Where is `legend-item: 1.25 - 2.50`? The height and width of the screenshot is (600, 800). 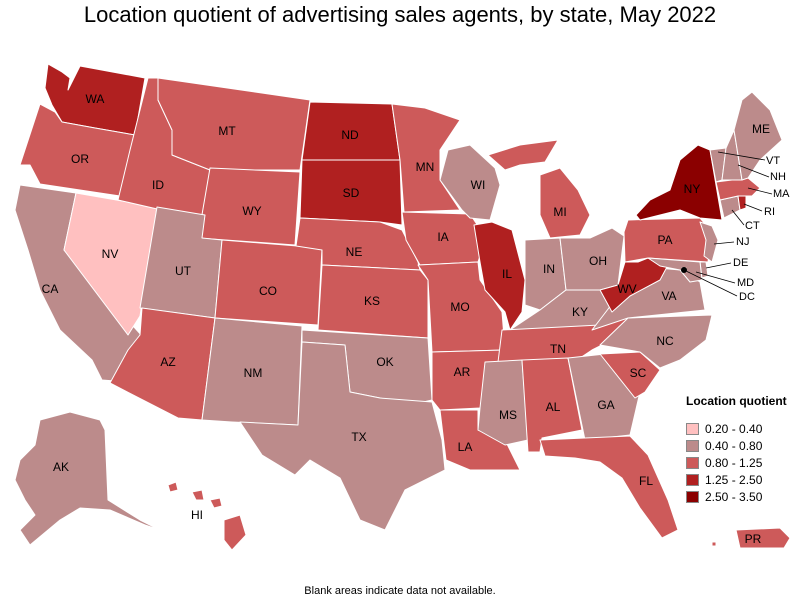
legend-item: 1.25 - 2.50 is located at coordinates (741, 479).